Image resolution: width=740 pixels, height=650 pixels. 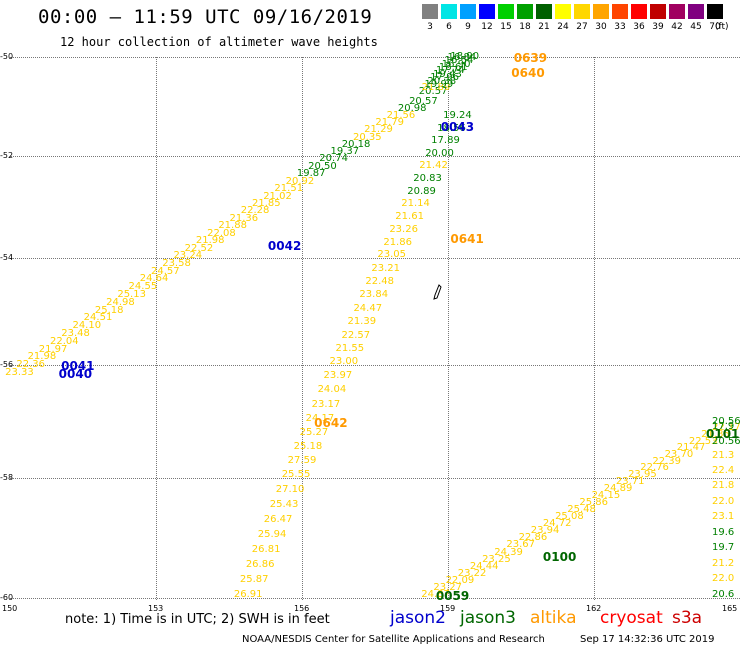 I want to click on wave-height-value: 24.44, so click(x=484, y=566).